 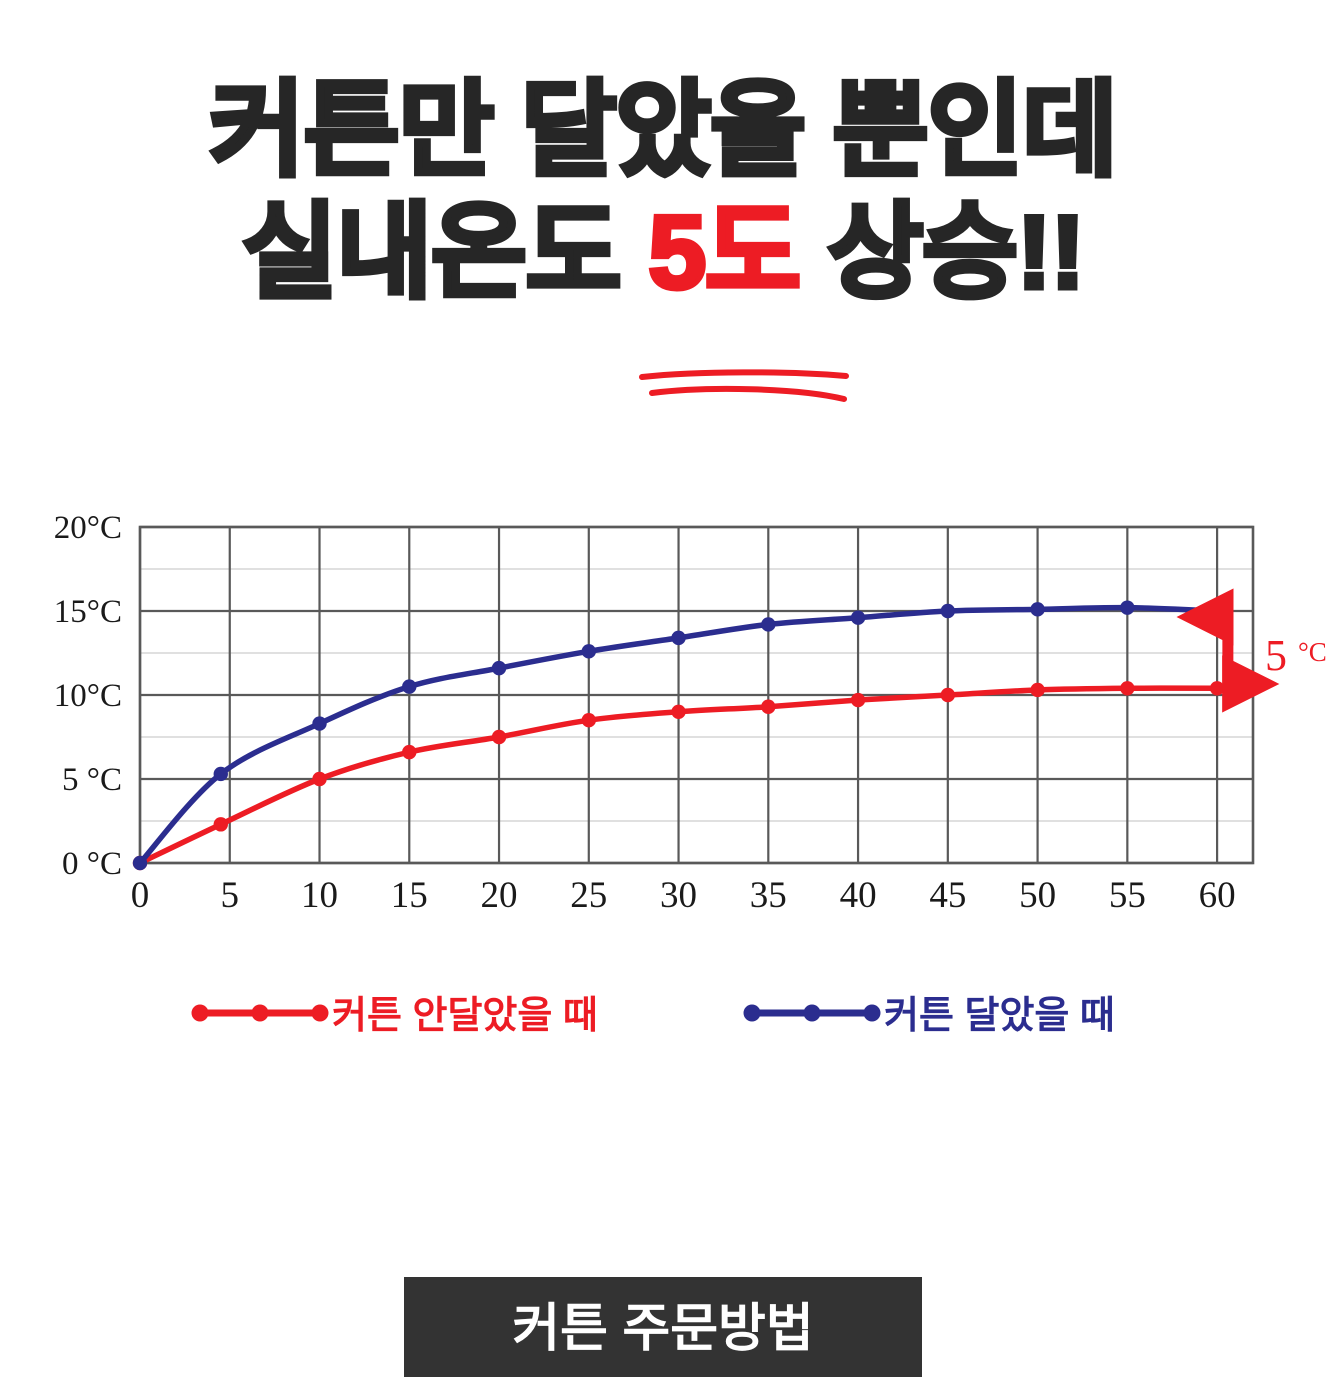 What do you see at coordinates (260, 1013) in the screenshot?
I see `legend-dot-red-mid` at bounding box center [260, 1013].